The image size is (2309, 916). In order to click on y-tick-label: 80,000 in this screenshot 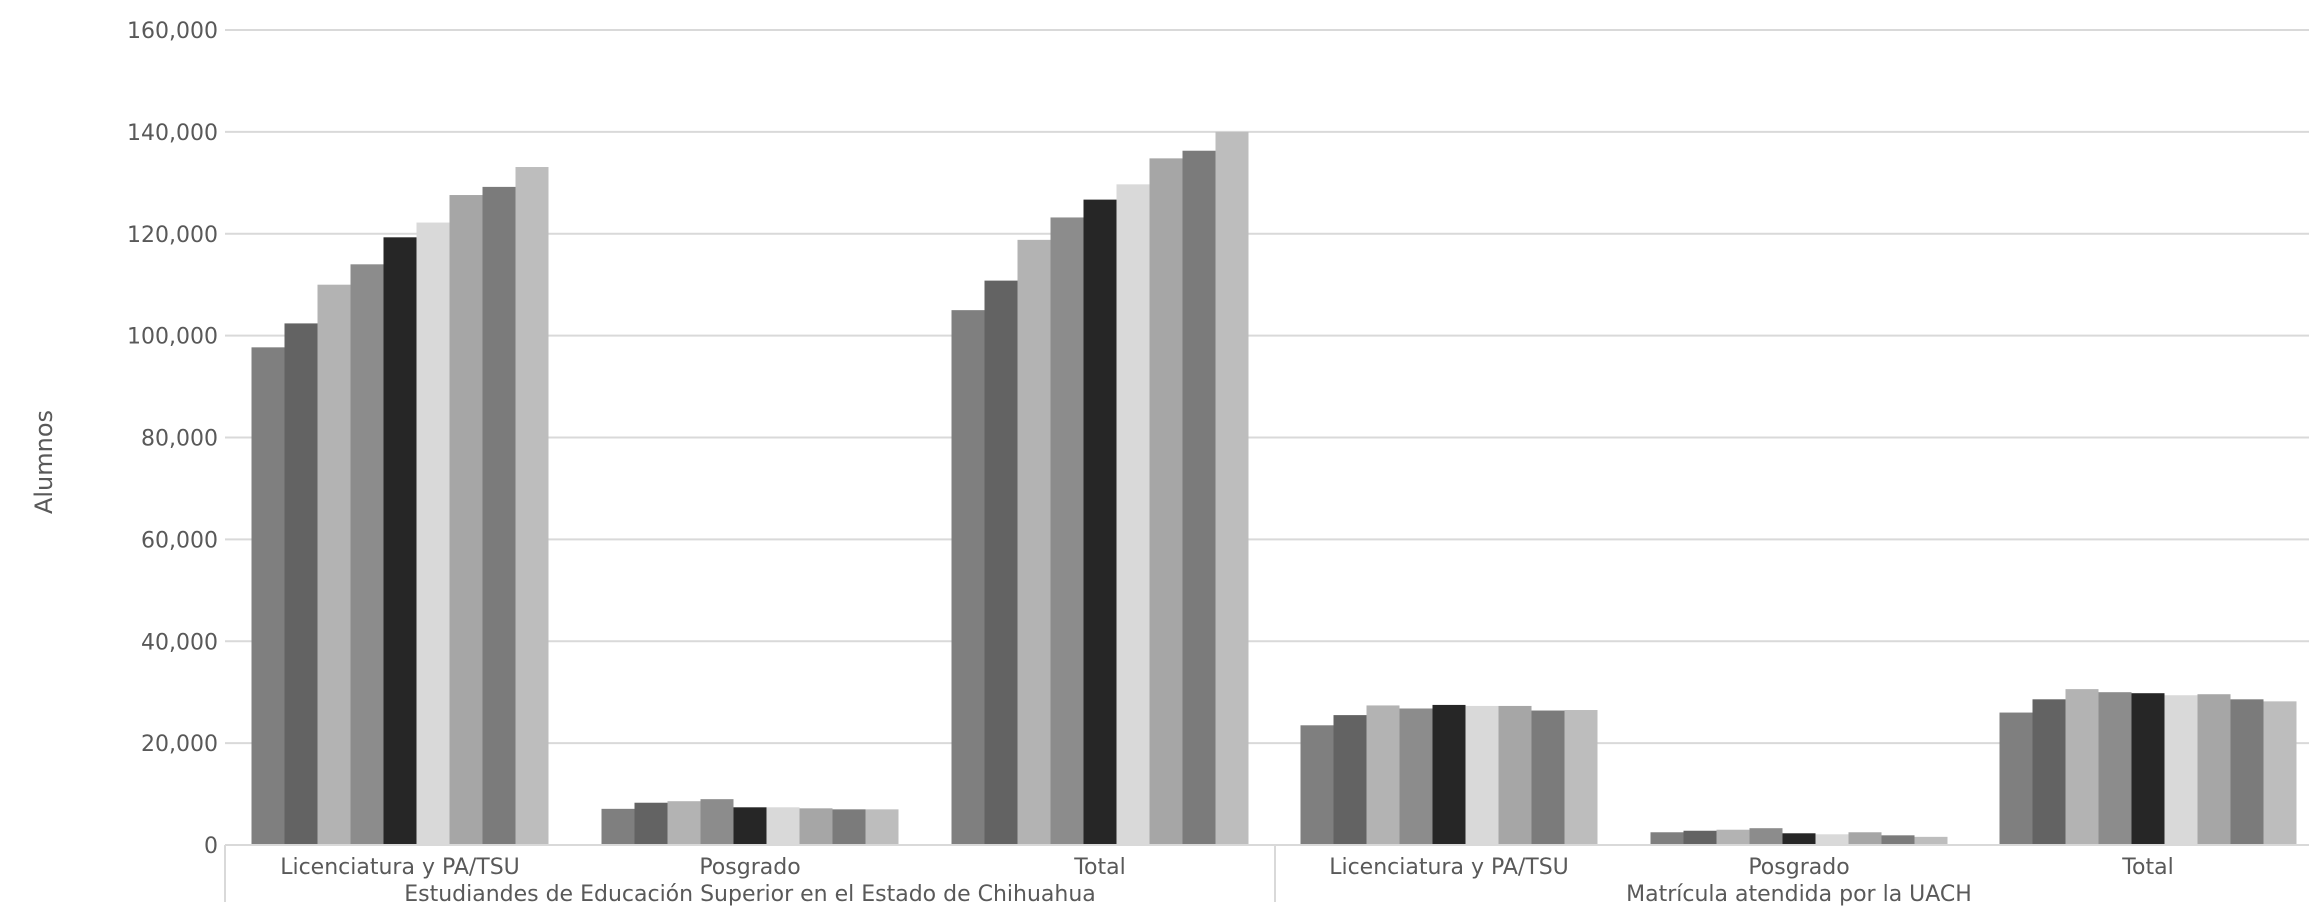, I will do `click(179, 439)`.